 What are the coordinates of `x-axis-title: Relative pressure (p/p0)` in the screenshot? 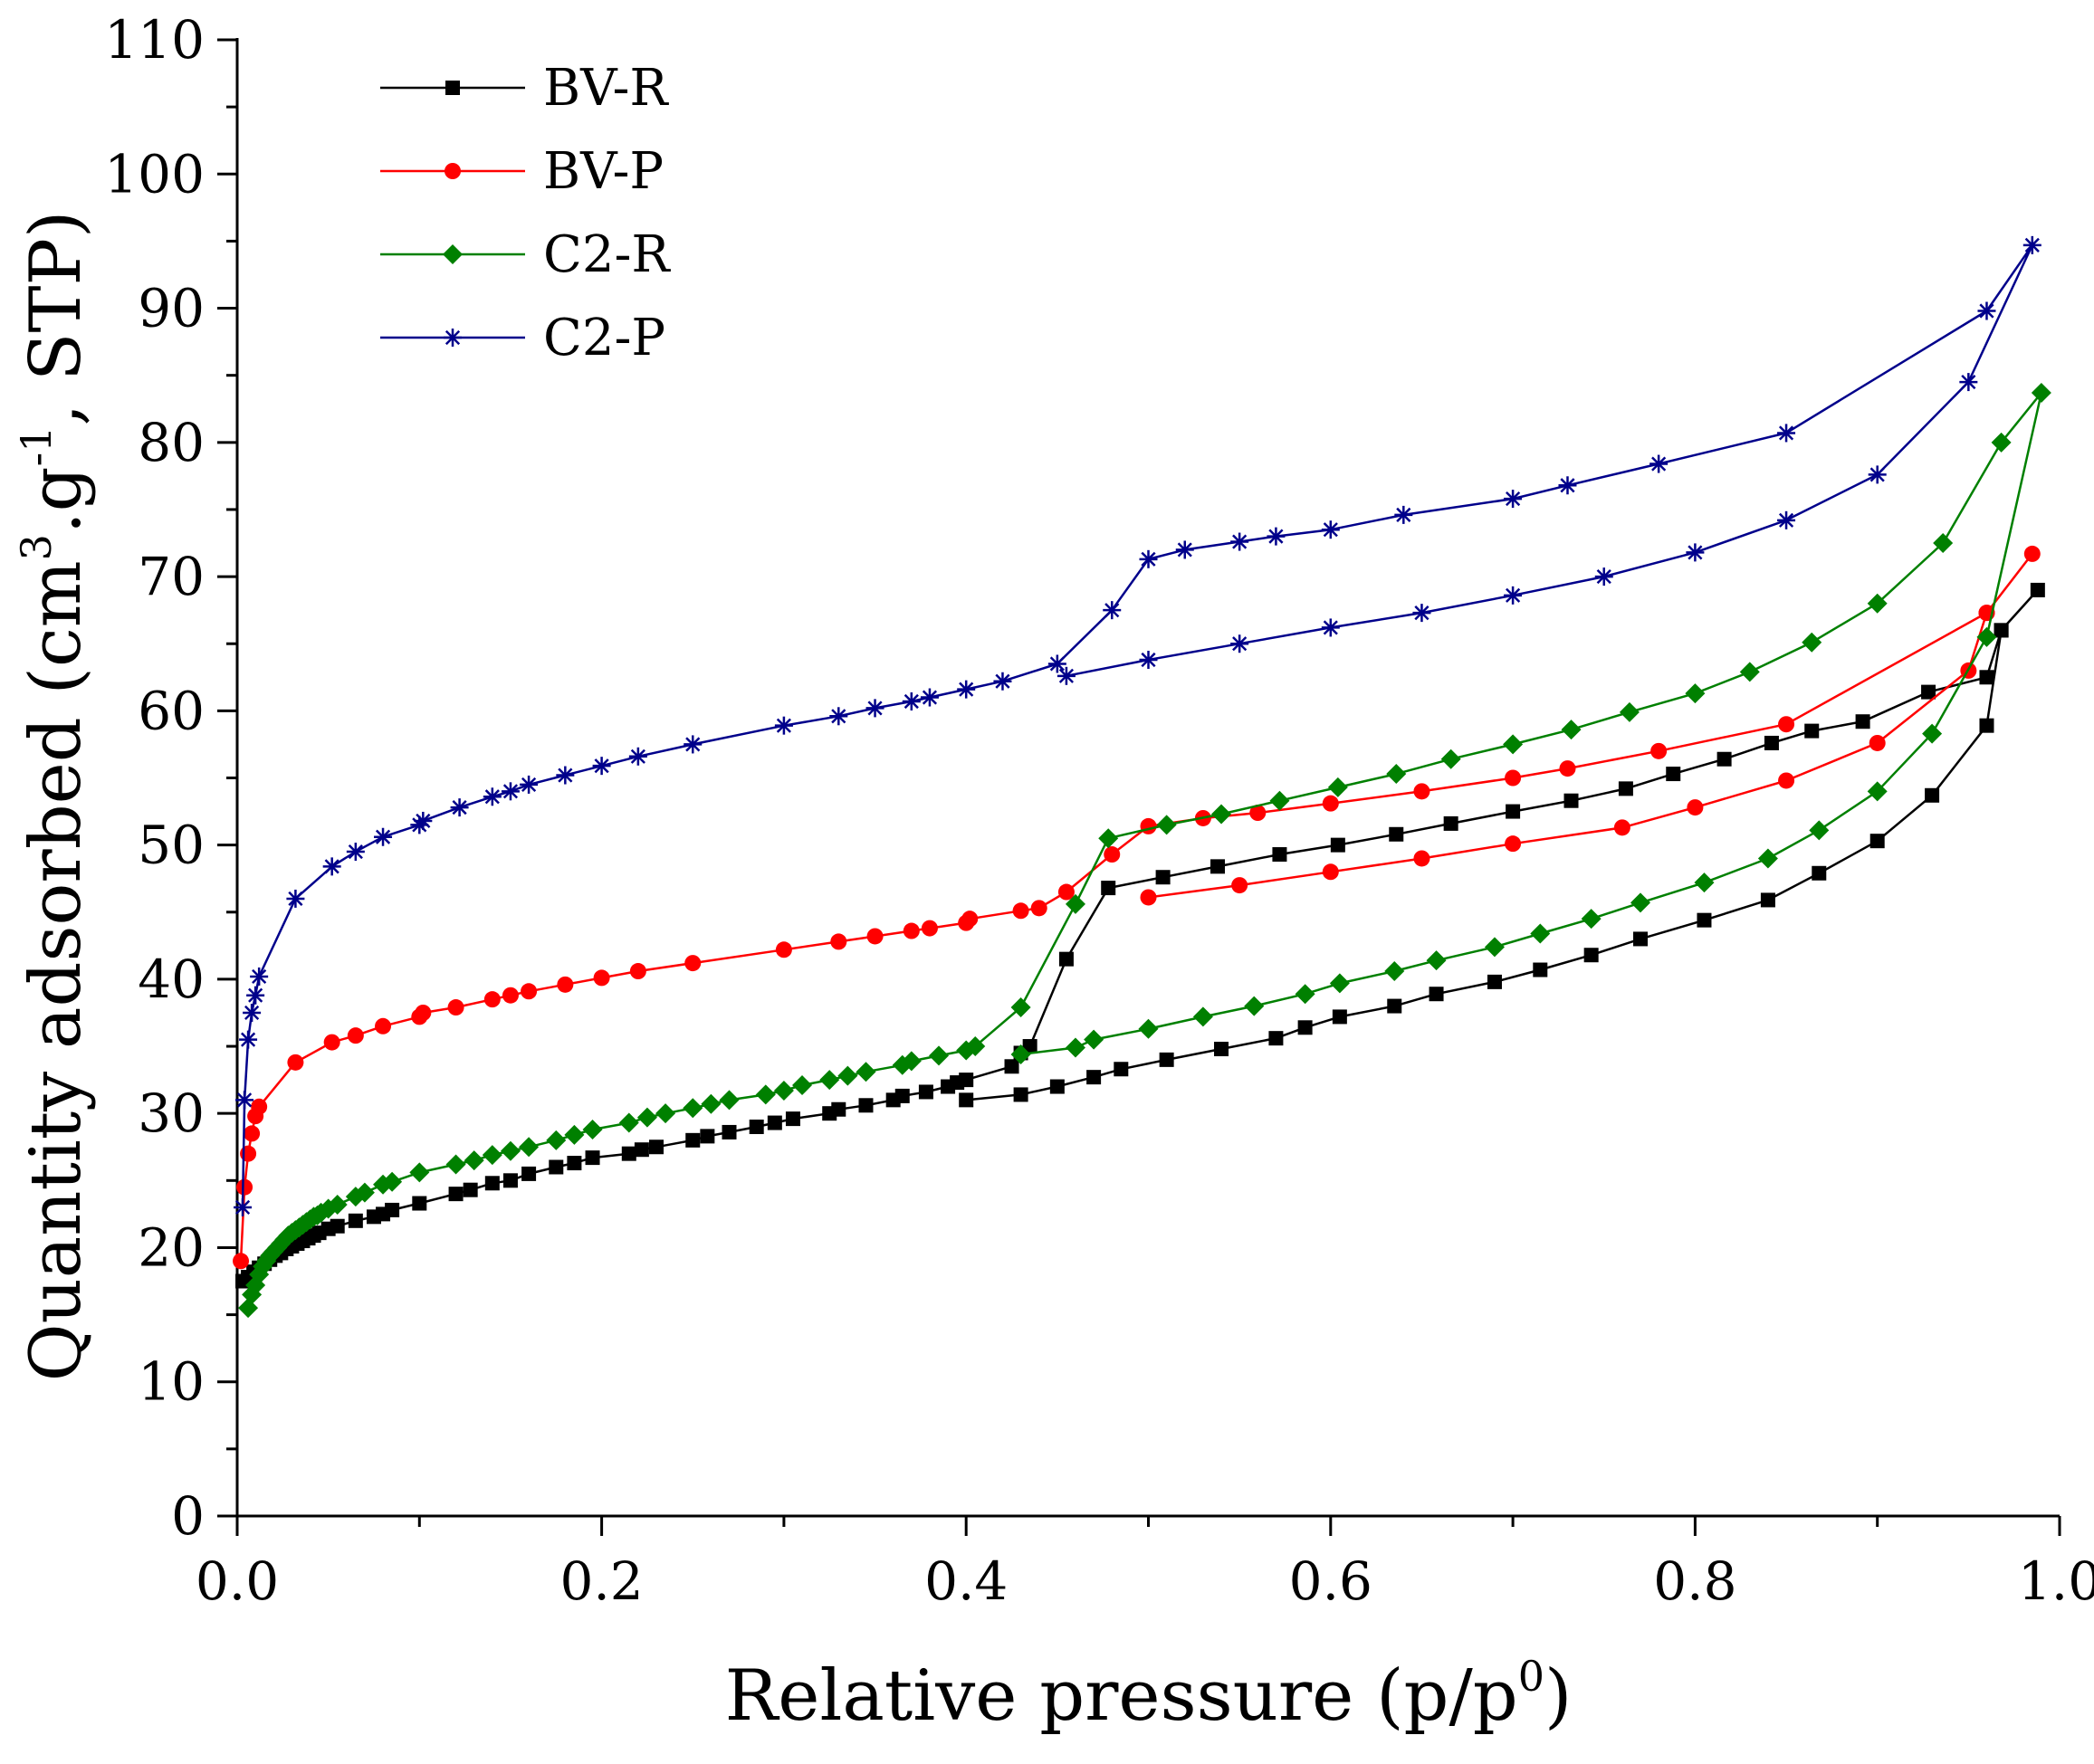 It's located at (1149, 1694).